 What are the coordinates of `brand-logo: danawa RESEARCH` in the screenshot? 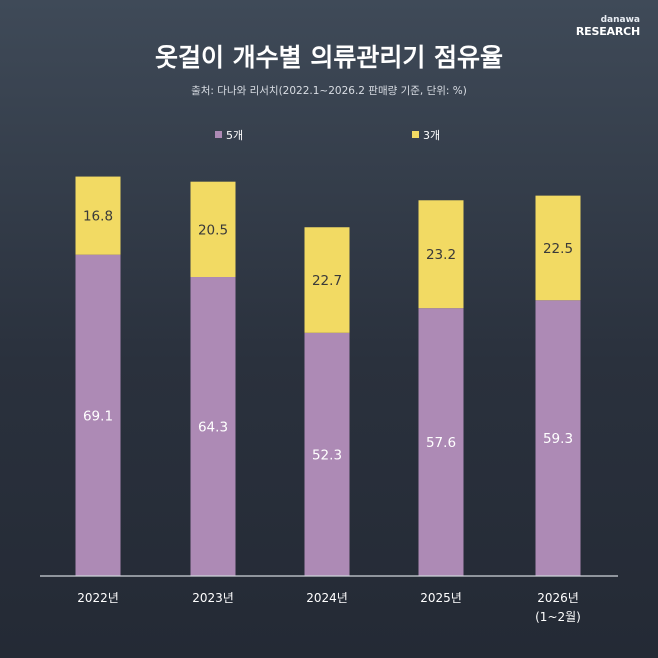 It's located at (607, 26).